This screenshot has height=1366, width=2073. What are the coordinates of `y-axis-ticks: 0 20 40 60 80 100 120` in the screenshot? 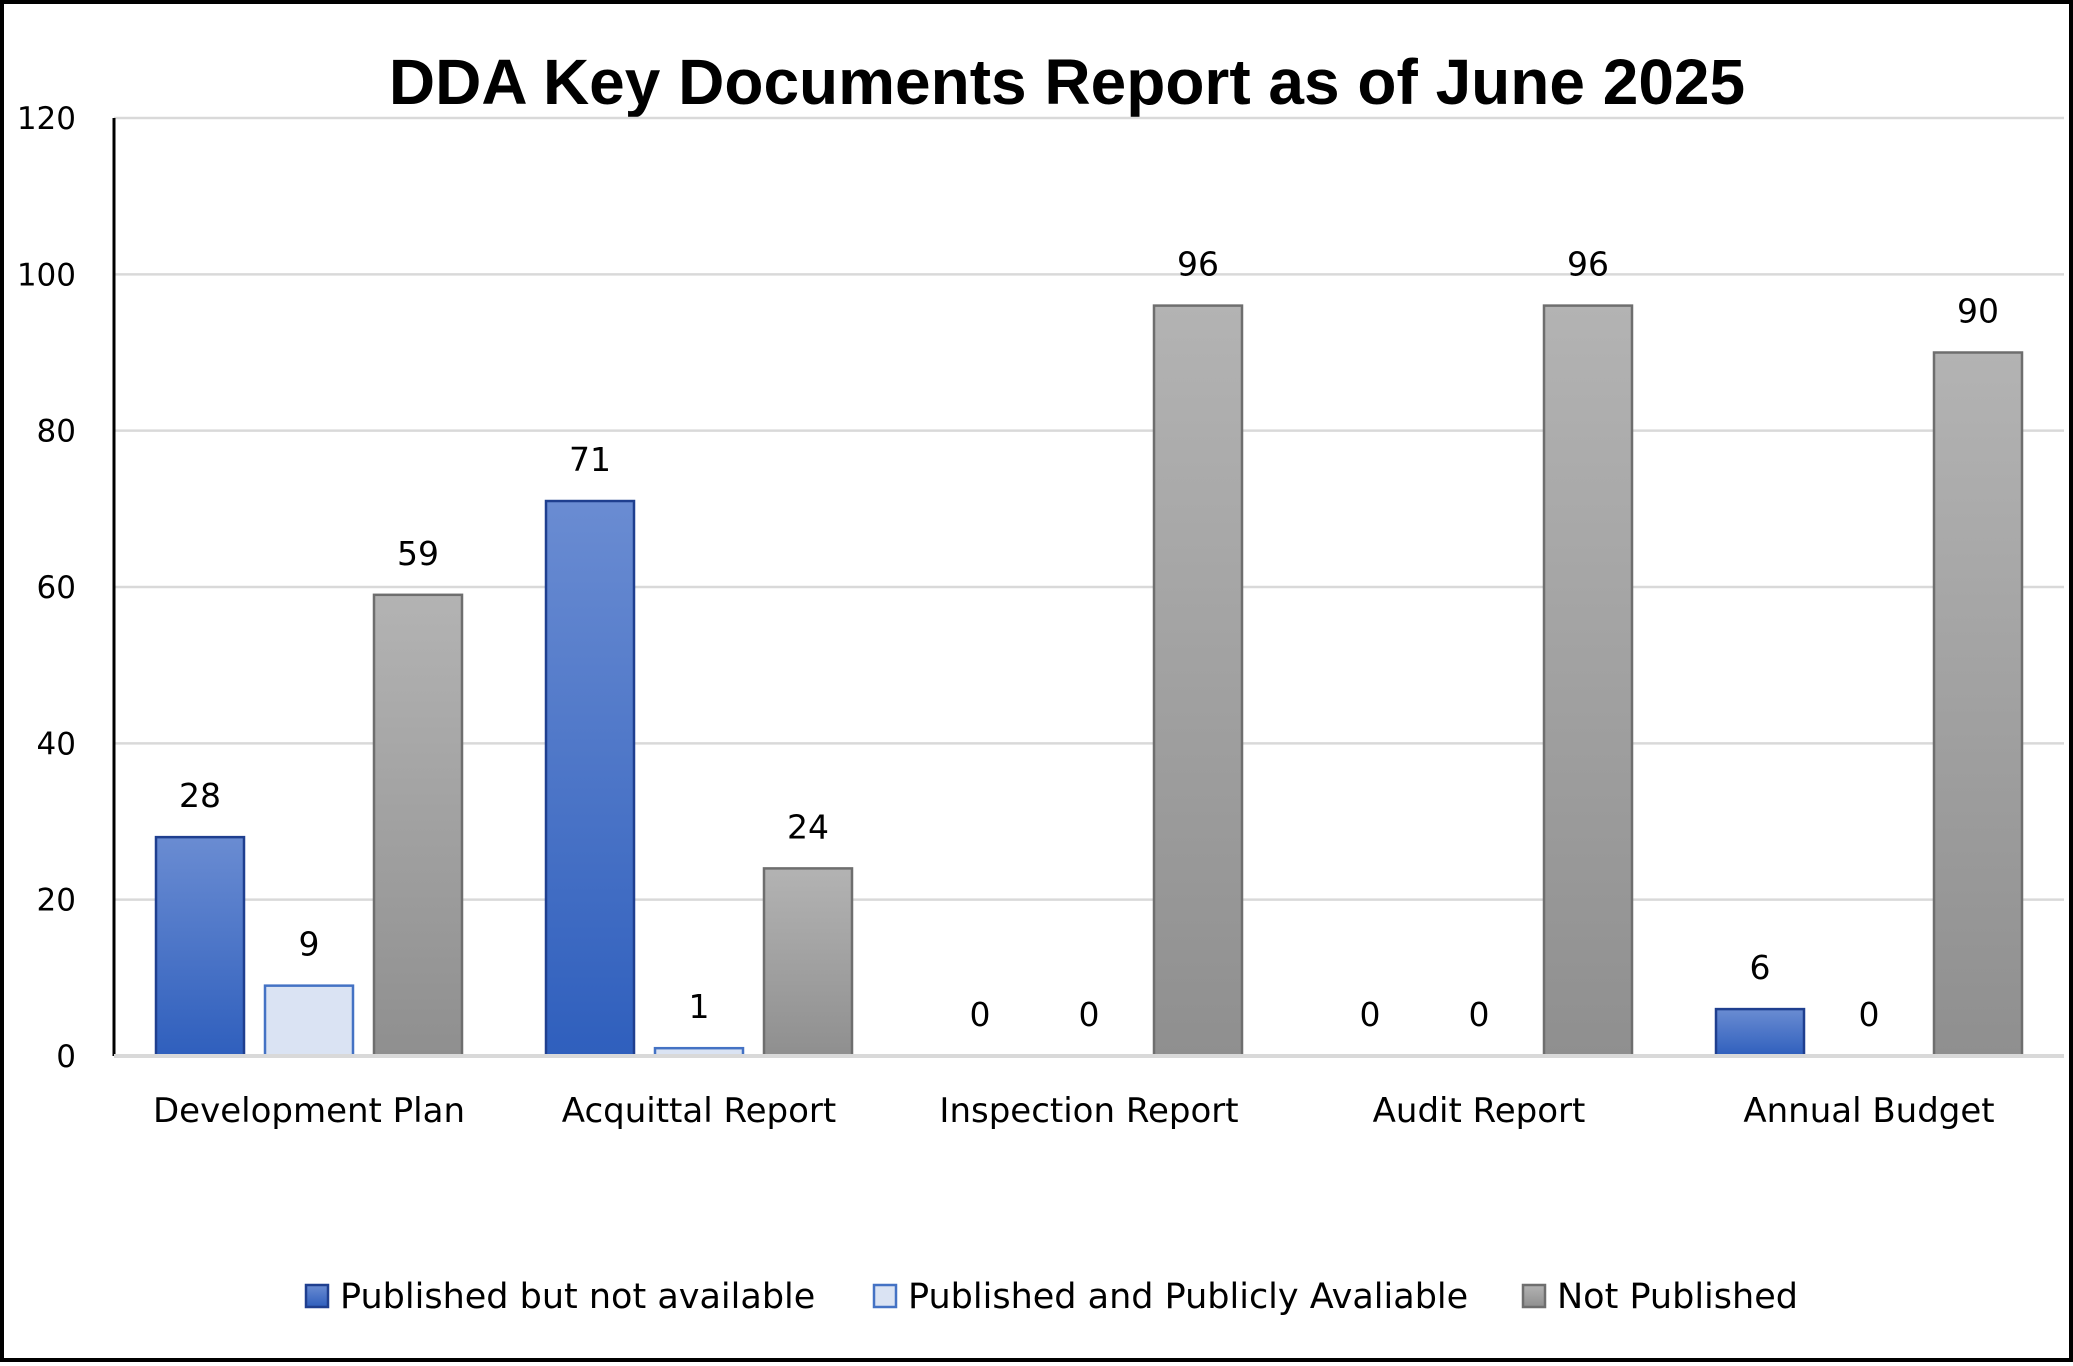 It's located at (46, 588).